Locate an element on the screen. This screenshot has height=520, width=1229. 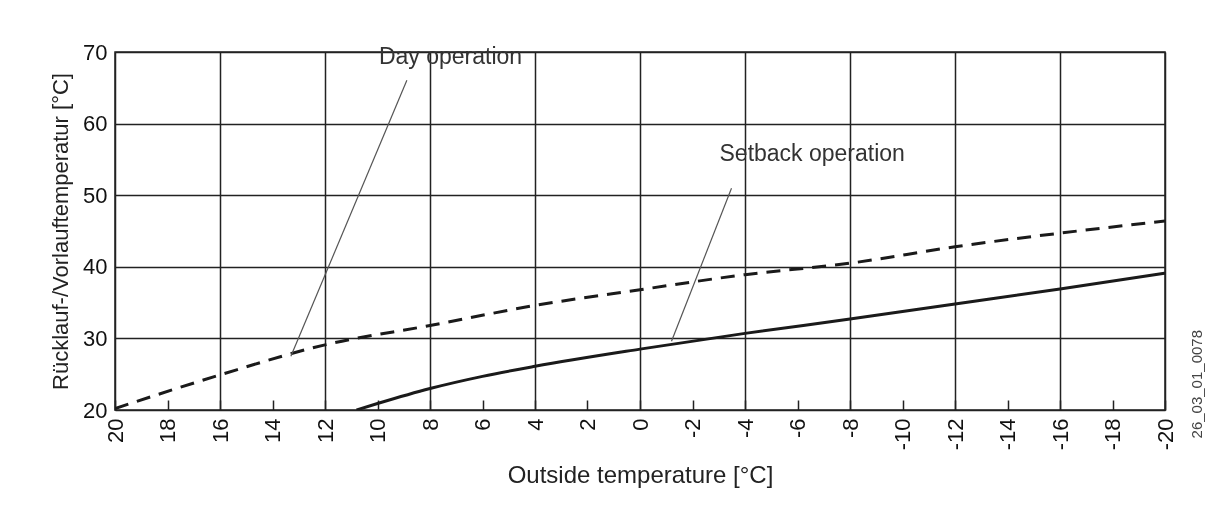
x-tick-label: 16 is located at coordinates (220, 430).